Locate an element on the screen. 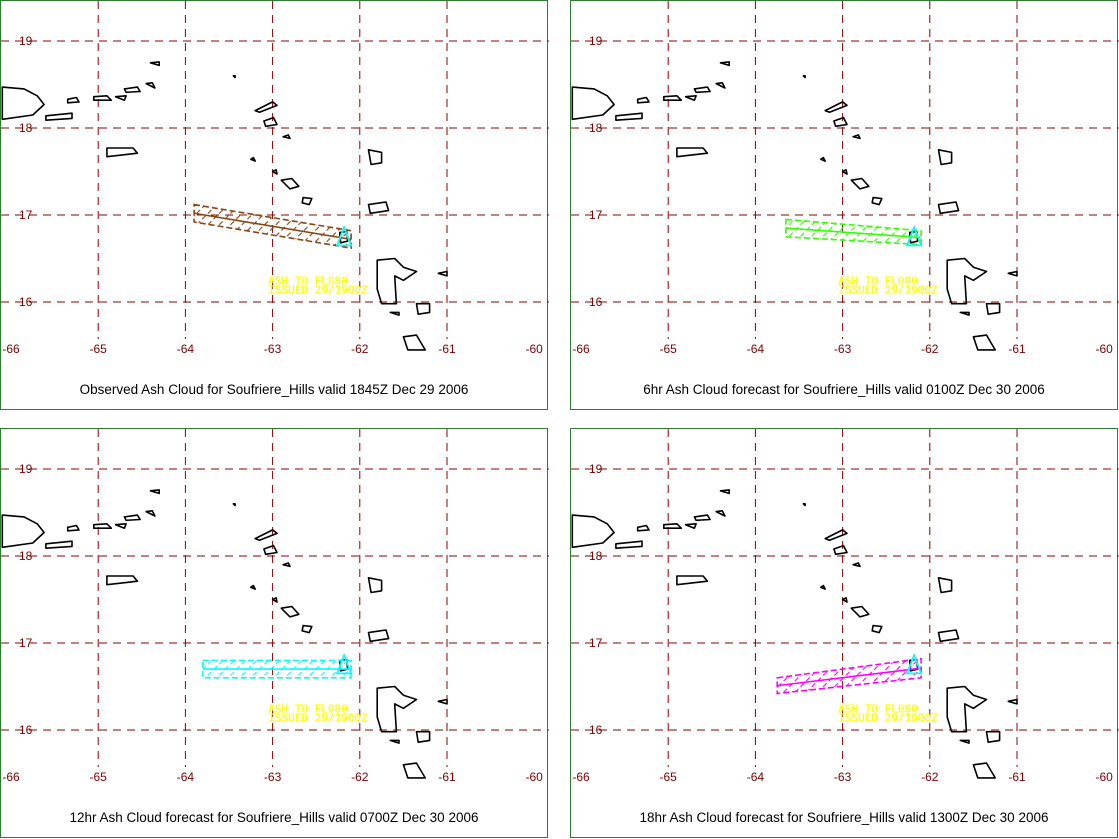 The image size is (1119, 839). lat-tick-label: 19 is located at coordinates (26, 469).